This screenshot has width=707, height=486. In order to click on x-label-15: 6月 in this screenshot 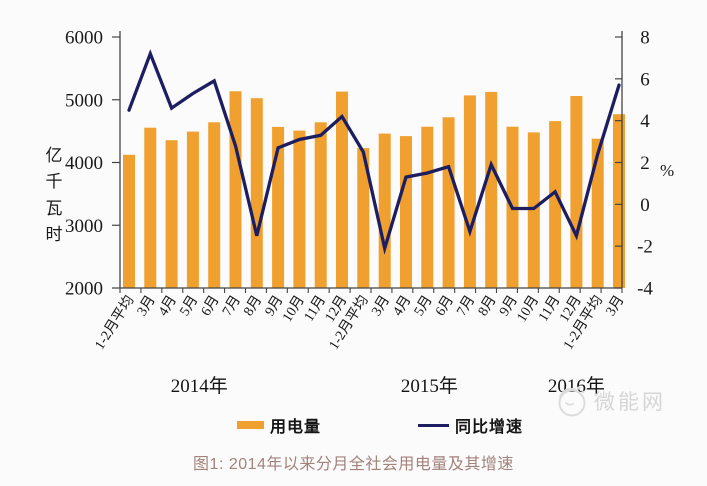, I will do `click(444, 306)`.